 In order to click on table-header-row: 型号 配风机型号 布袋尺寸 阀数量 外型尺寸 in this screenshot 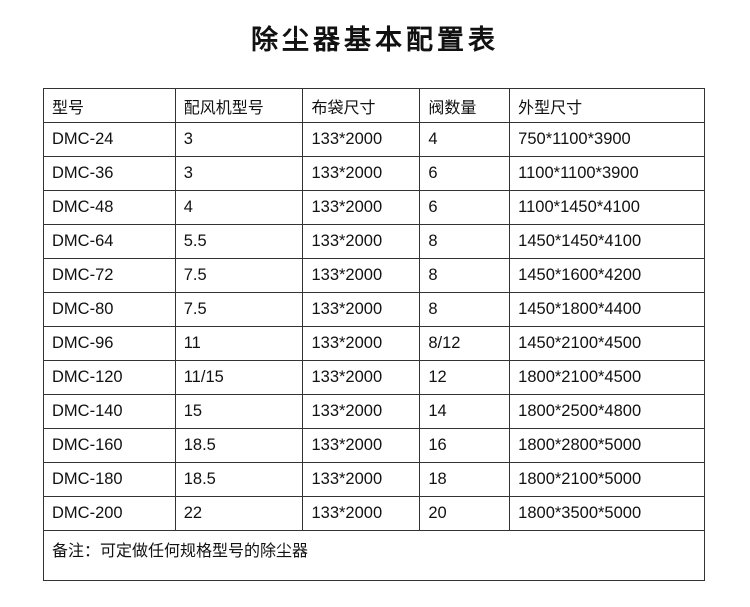, I will do `click(374, 105)`.